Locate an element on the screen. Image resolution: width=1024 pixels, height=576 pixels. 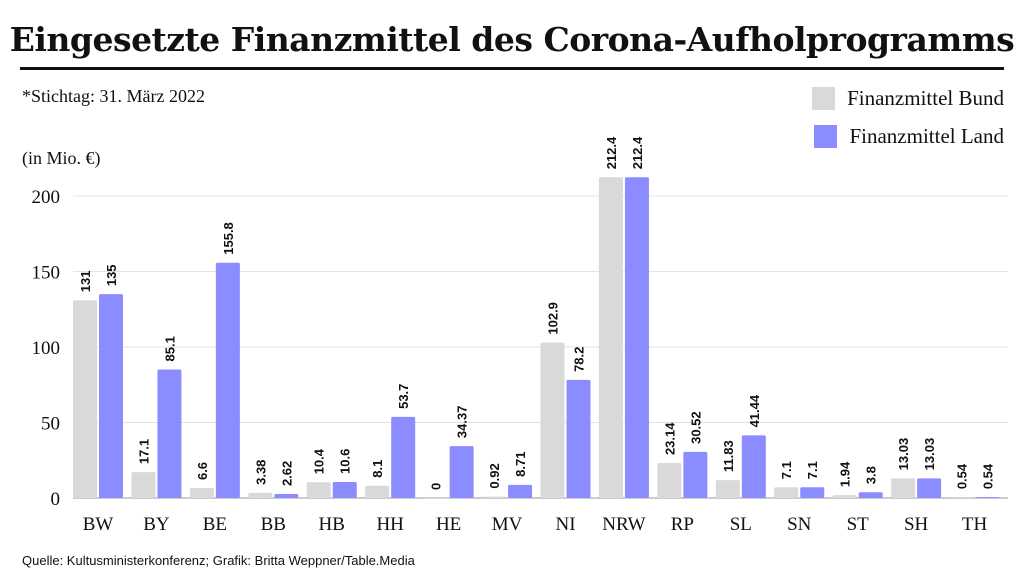
data-label: 34.37 is located at coordinates (462, 422).